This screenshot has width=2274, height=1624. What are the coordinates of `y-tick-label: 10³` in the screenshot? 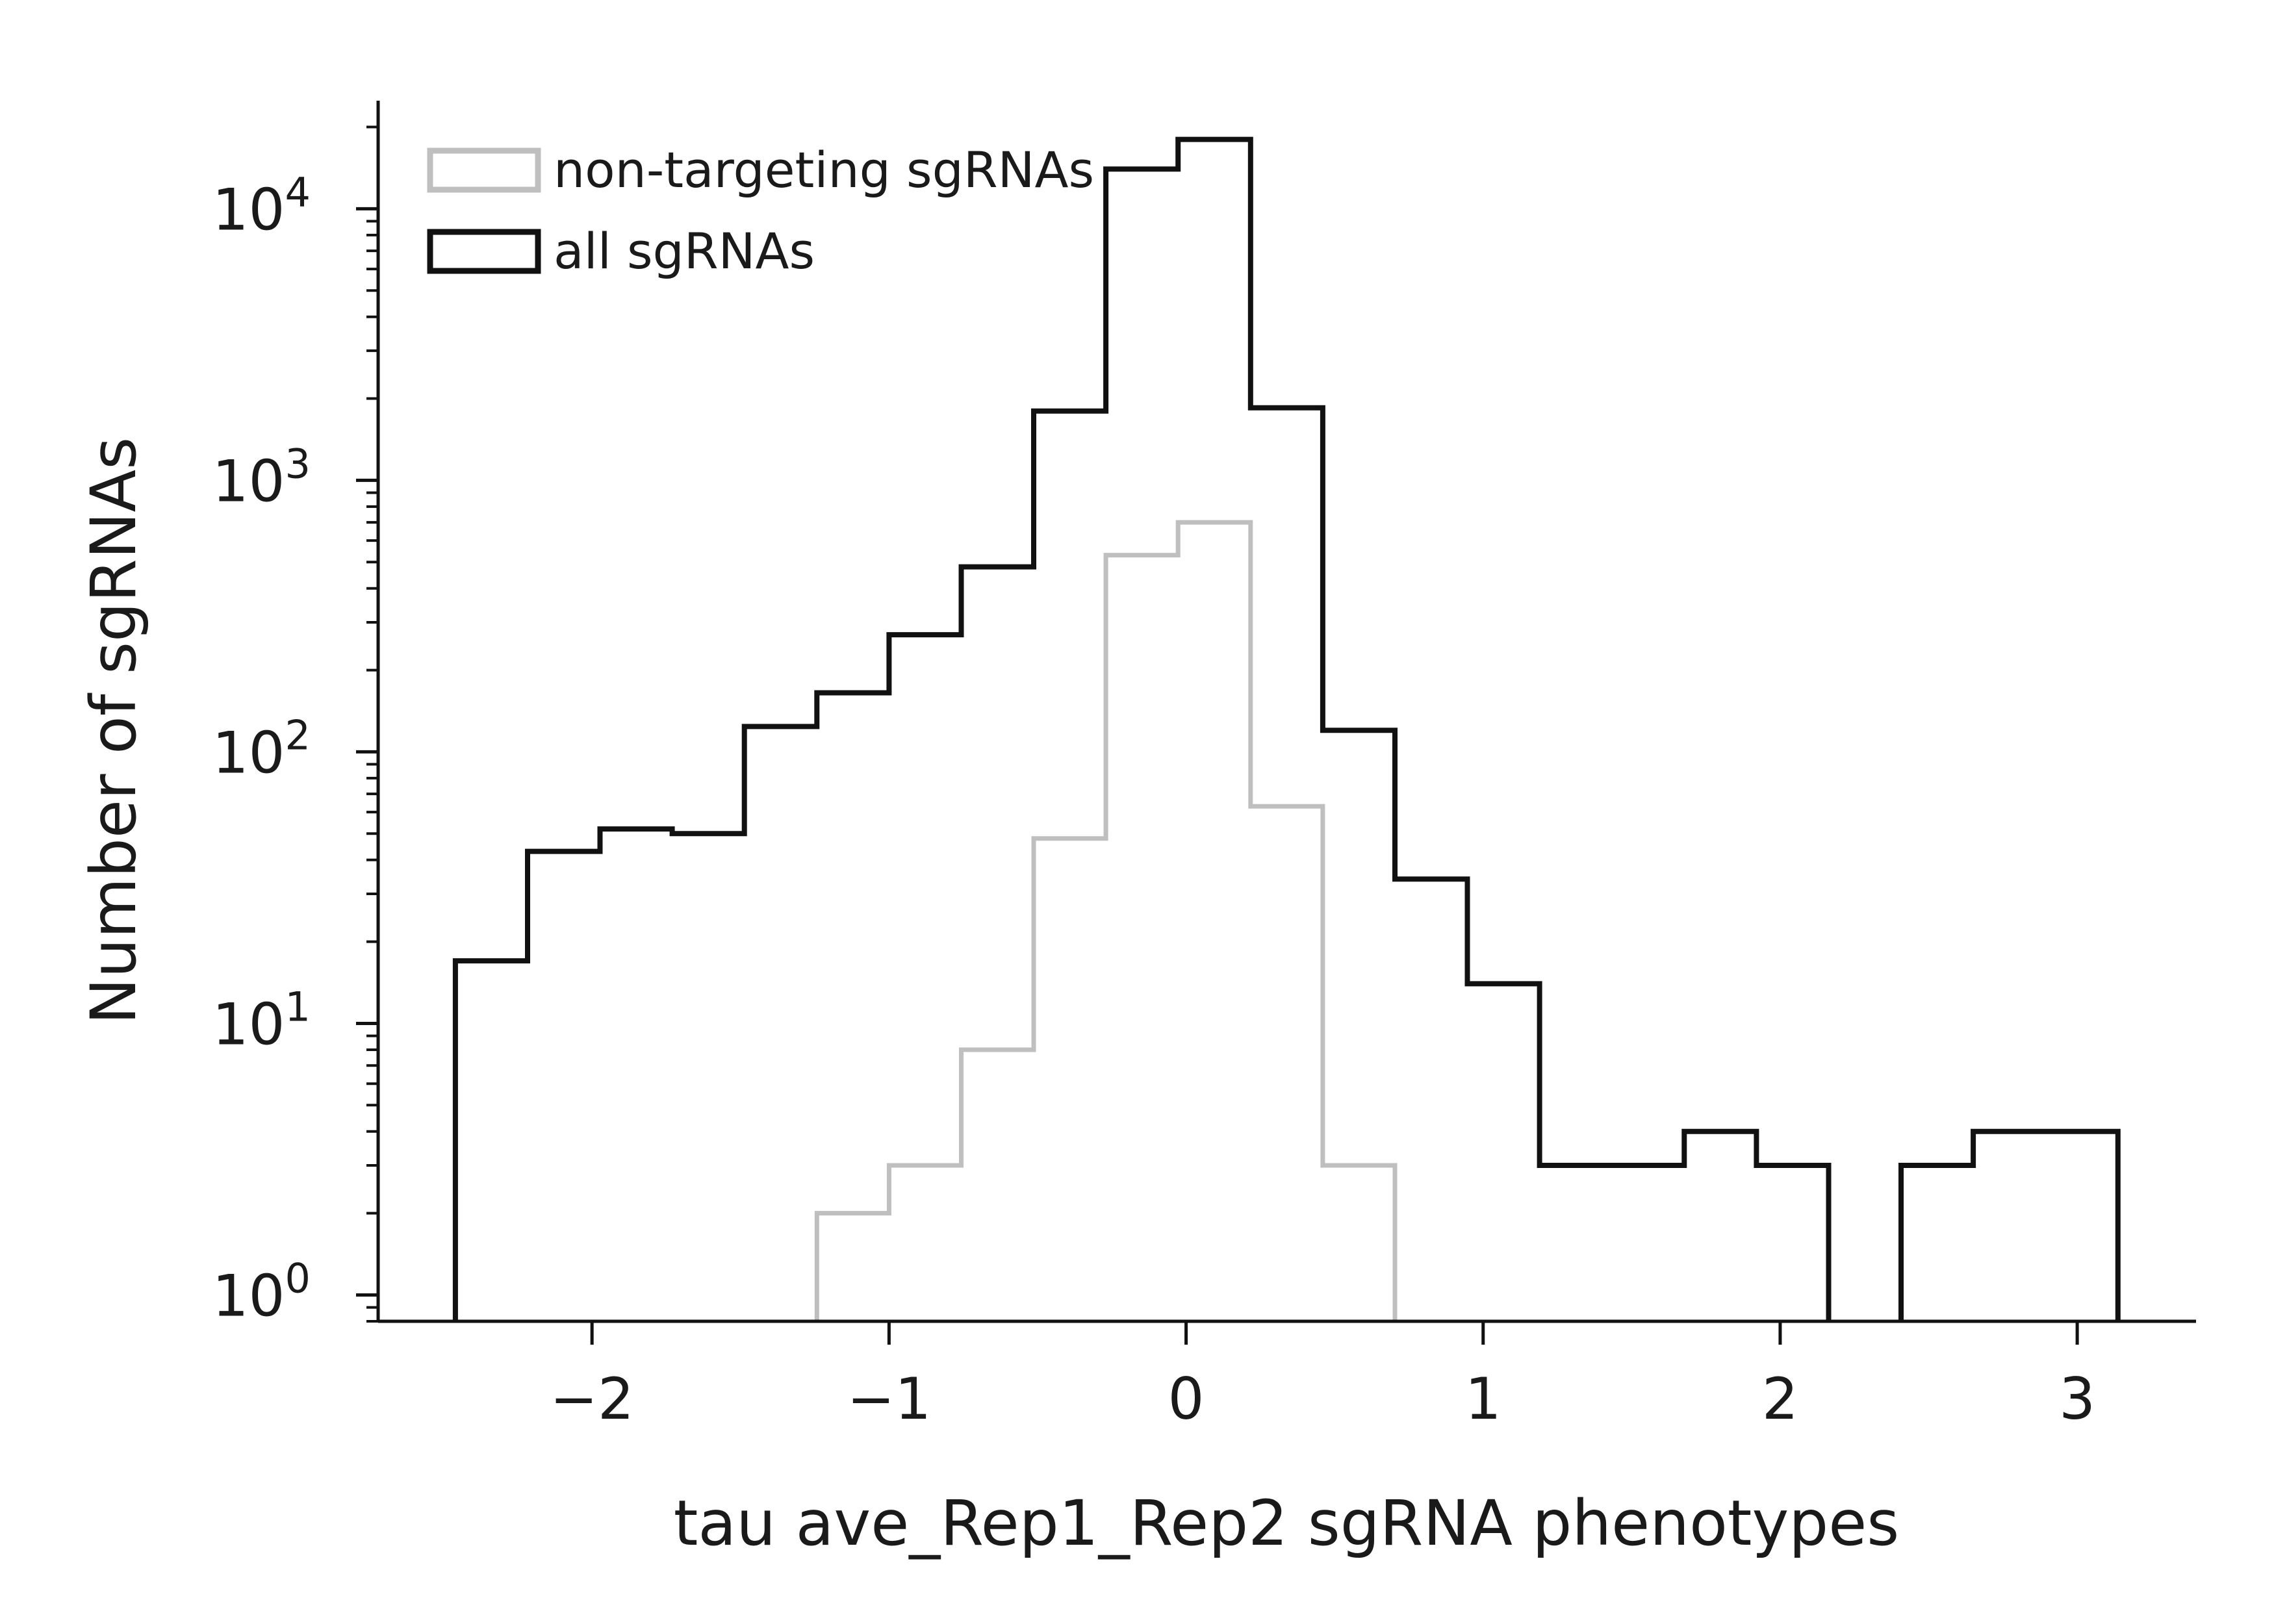 It's located at (261, 477).